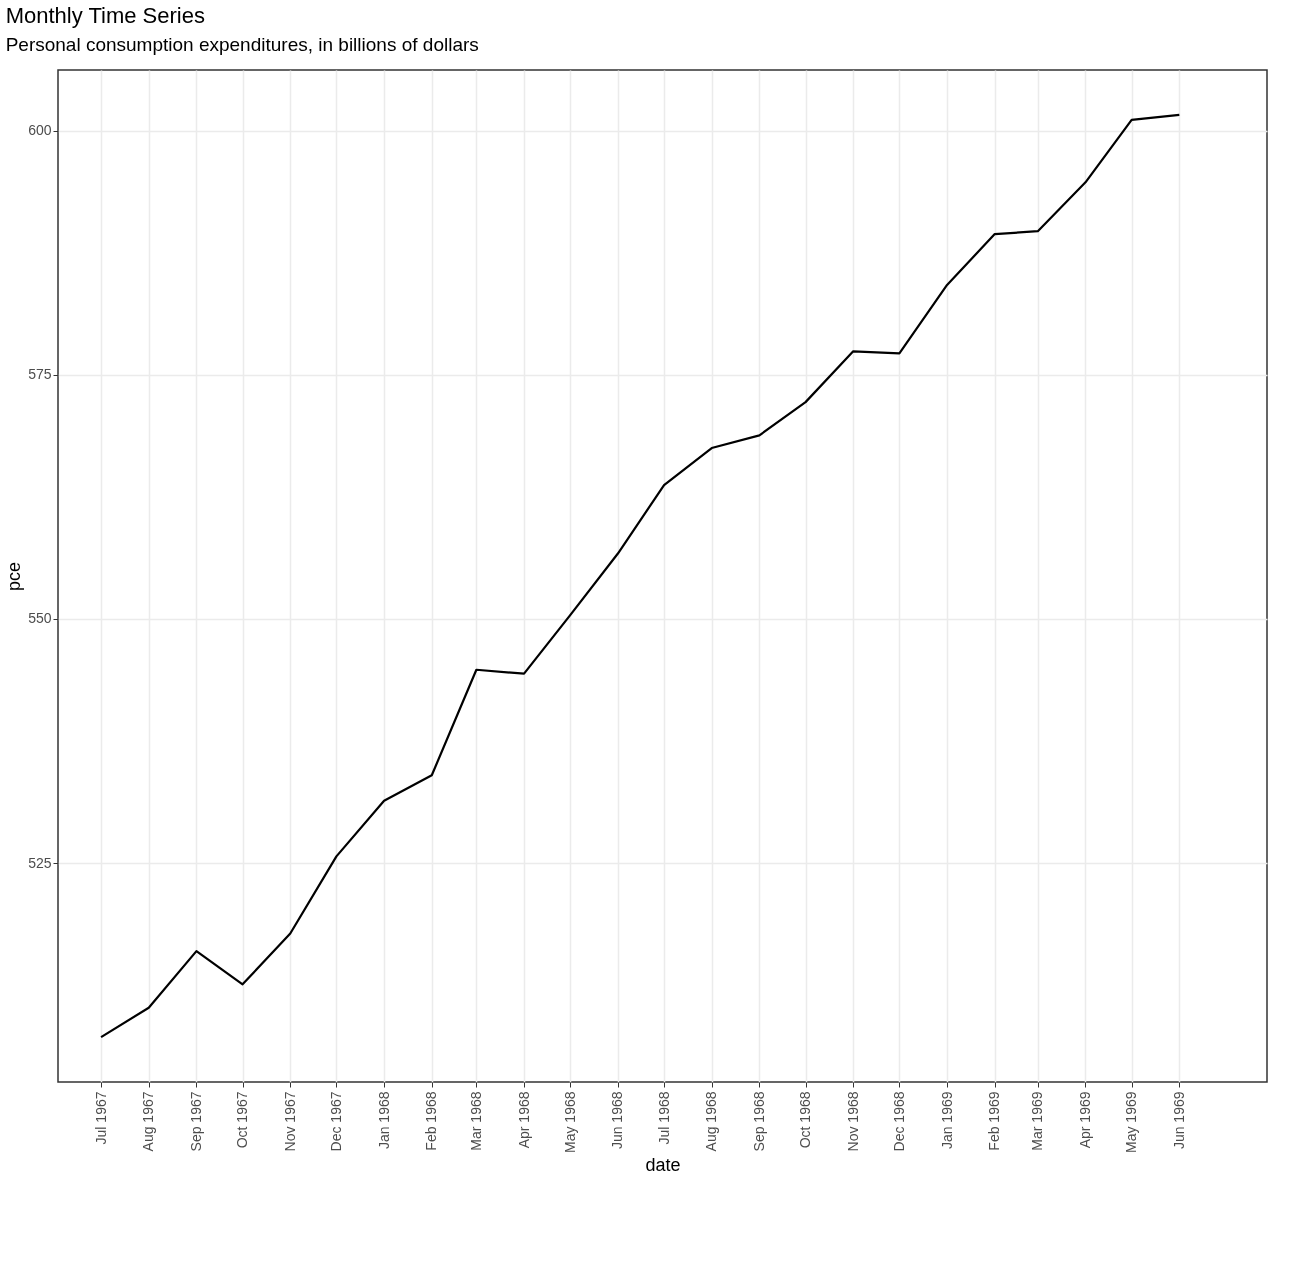 The image size is (1310, 1269). What do you see at coordinates (100, 1118) in the screenshot?
I see `x-tick-label: Jul 1967` at bounding box center [100, 1118].